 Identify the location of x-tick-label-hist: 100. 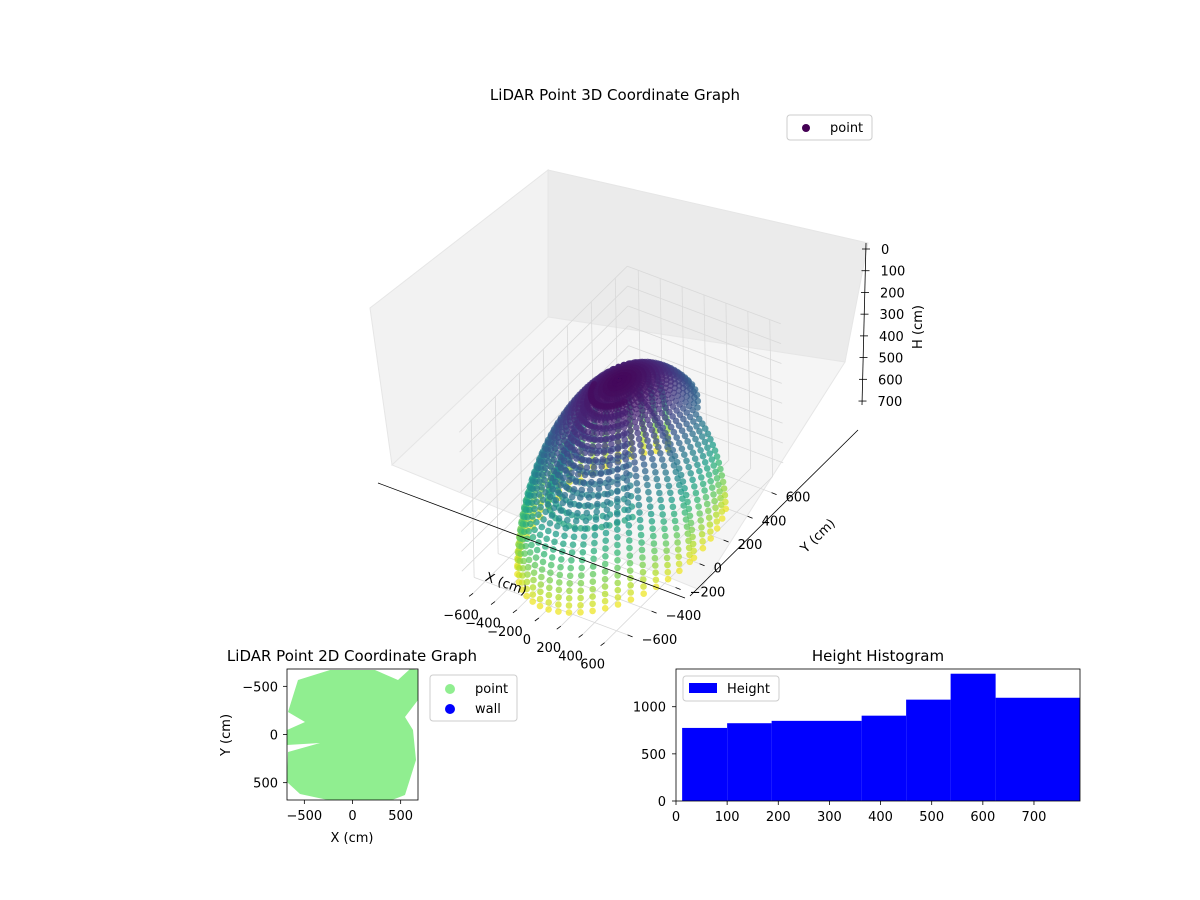
(727, 817).